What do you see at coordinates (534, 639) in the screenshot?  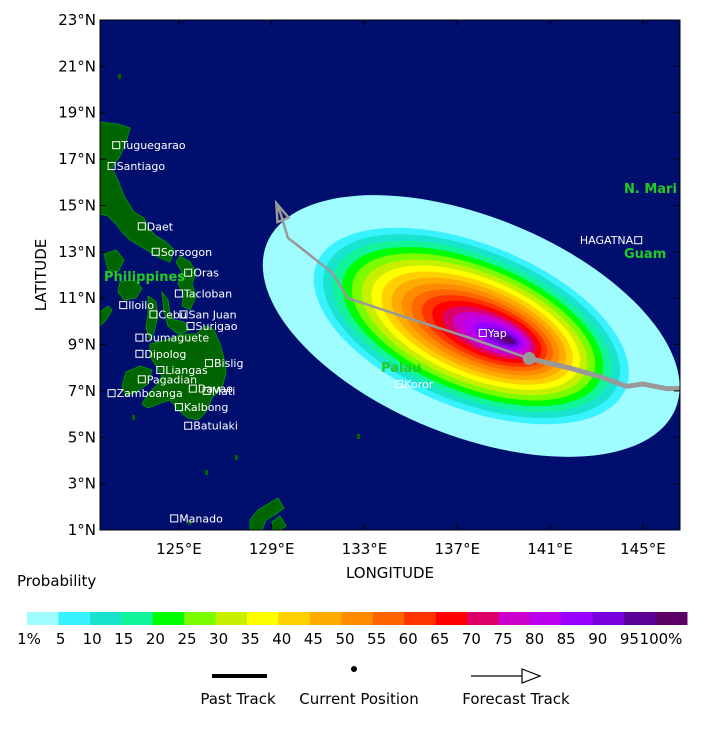 I see `legend-tick-label: 80` at bounding box center [534, 639].